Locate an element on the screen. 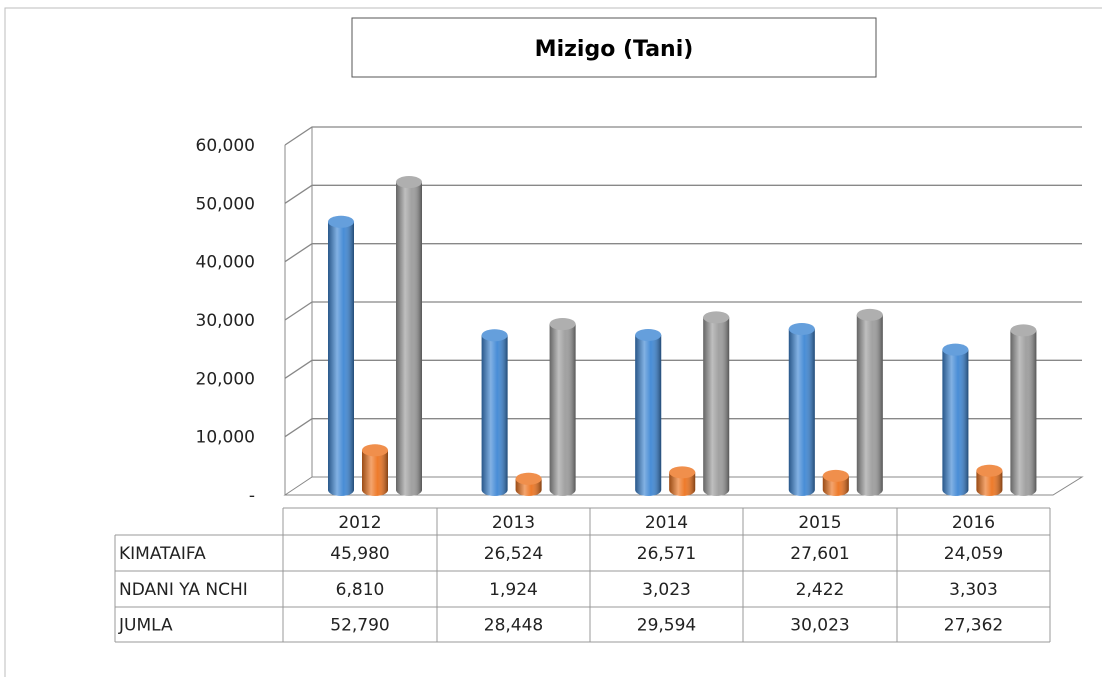  table-value: 30,023 is located at coordinates (819, 626).